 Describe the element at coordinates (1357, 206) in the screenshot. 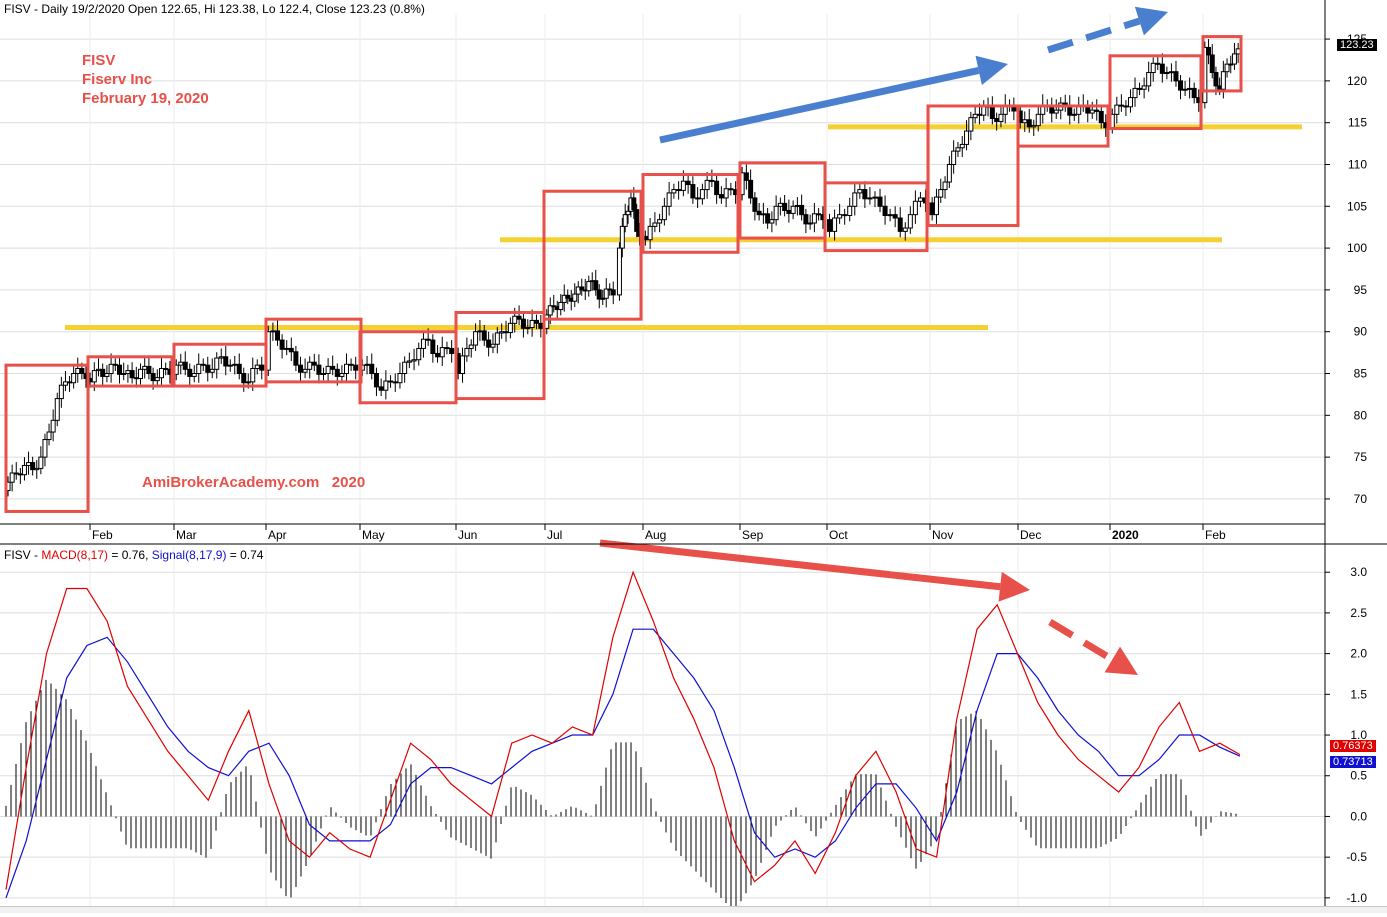

I see `price-tick-label: 105` at that location.